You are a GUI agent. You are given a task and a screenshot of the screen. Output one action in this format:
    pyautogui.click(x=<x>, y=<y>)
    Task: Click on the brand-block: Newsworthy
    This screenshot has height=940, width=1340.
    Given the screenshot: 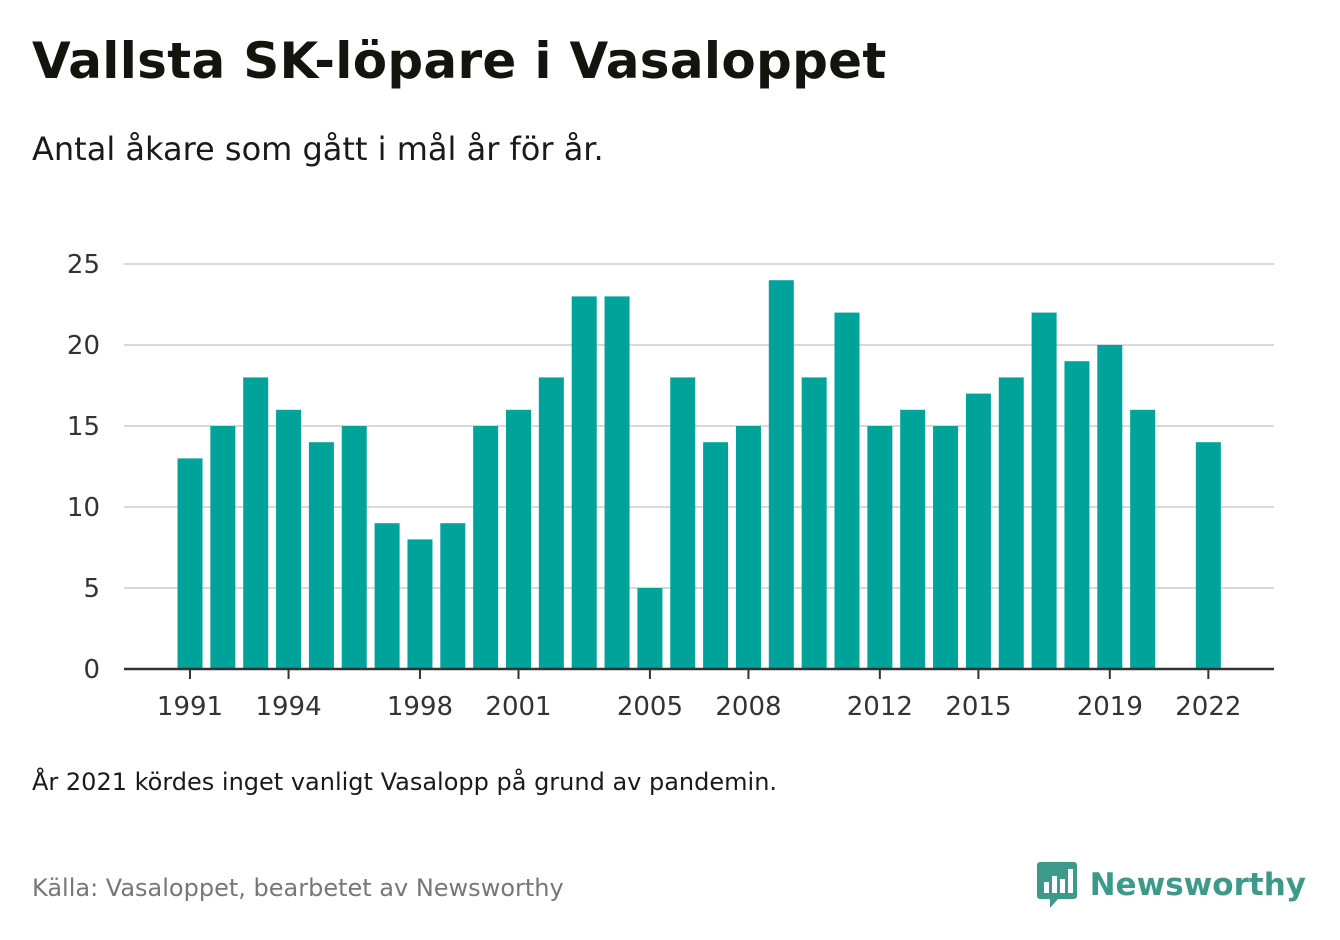 What is the action you would take?
    pyautogui.click(x=1171, y=885)
    